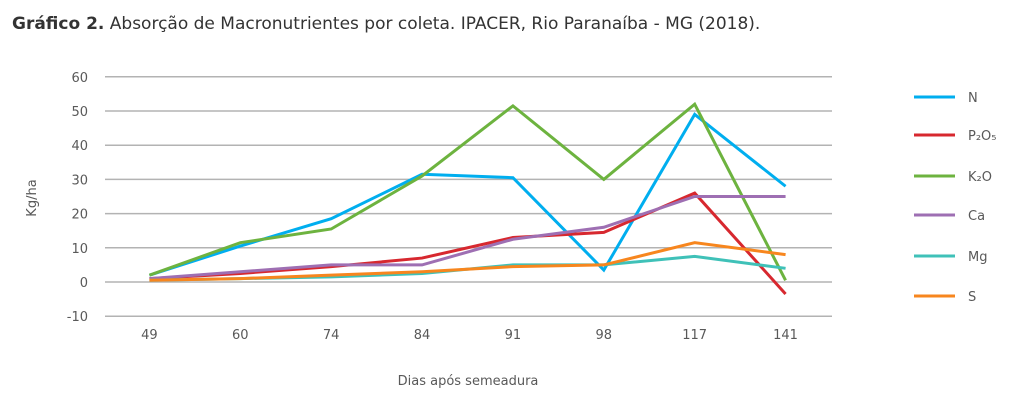  Describe the element at coordinates (77, 317) in the screenshot. I see `y-tick-label: -10` at that location.